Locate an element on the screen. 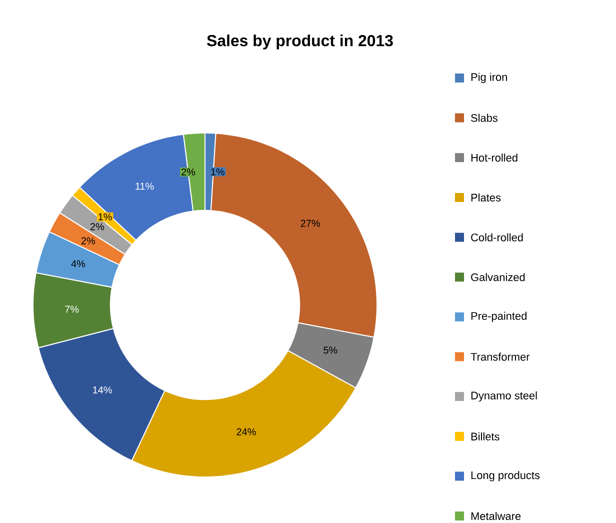  legend-label: Billets is located at coordinates (485, 436).